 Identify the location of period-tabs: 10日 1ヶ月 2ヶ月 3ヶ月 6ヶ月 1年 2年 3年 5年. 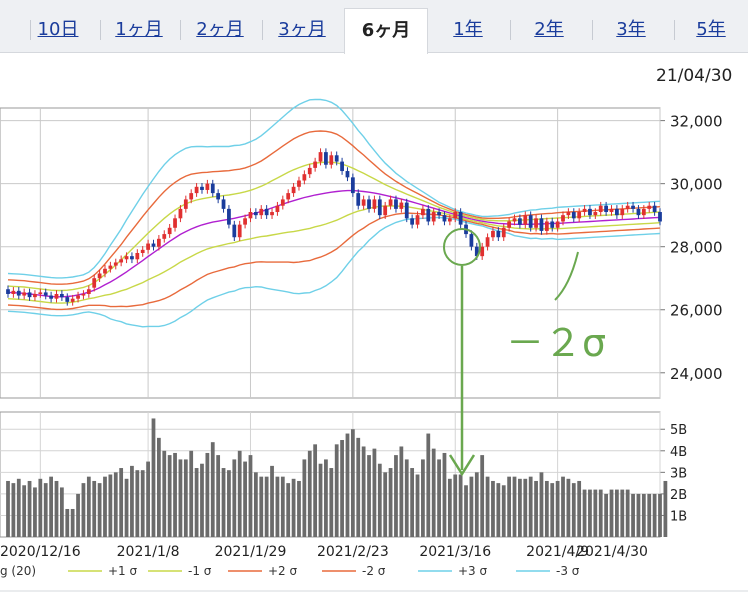
(374, 27).